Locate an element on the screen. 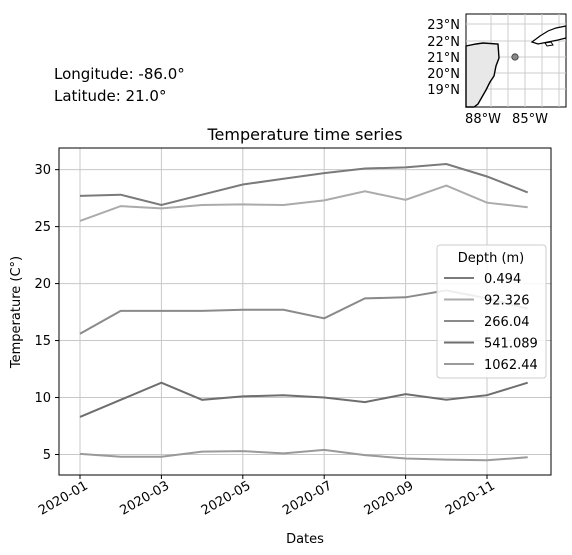 This screenshot has height=555, width=572. x-tick-label: 2020-01 is located at coordinates (63, 498).